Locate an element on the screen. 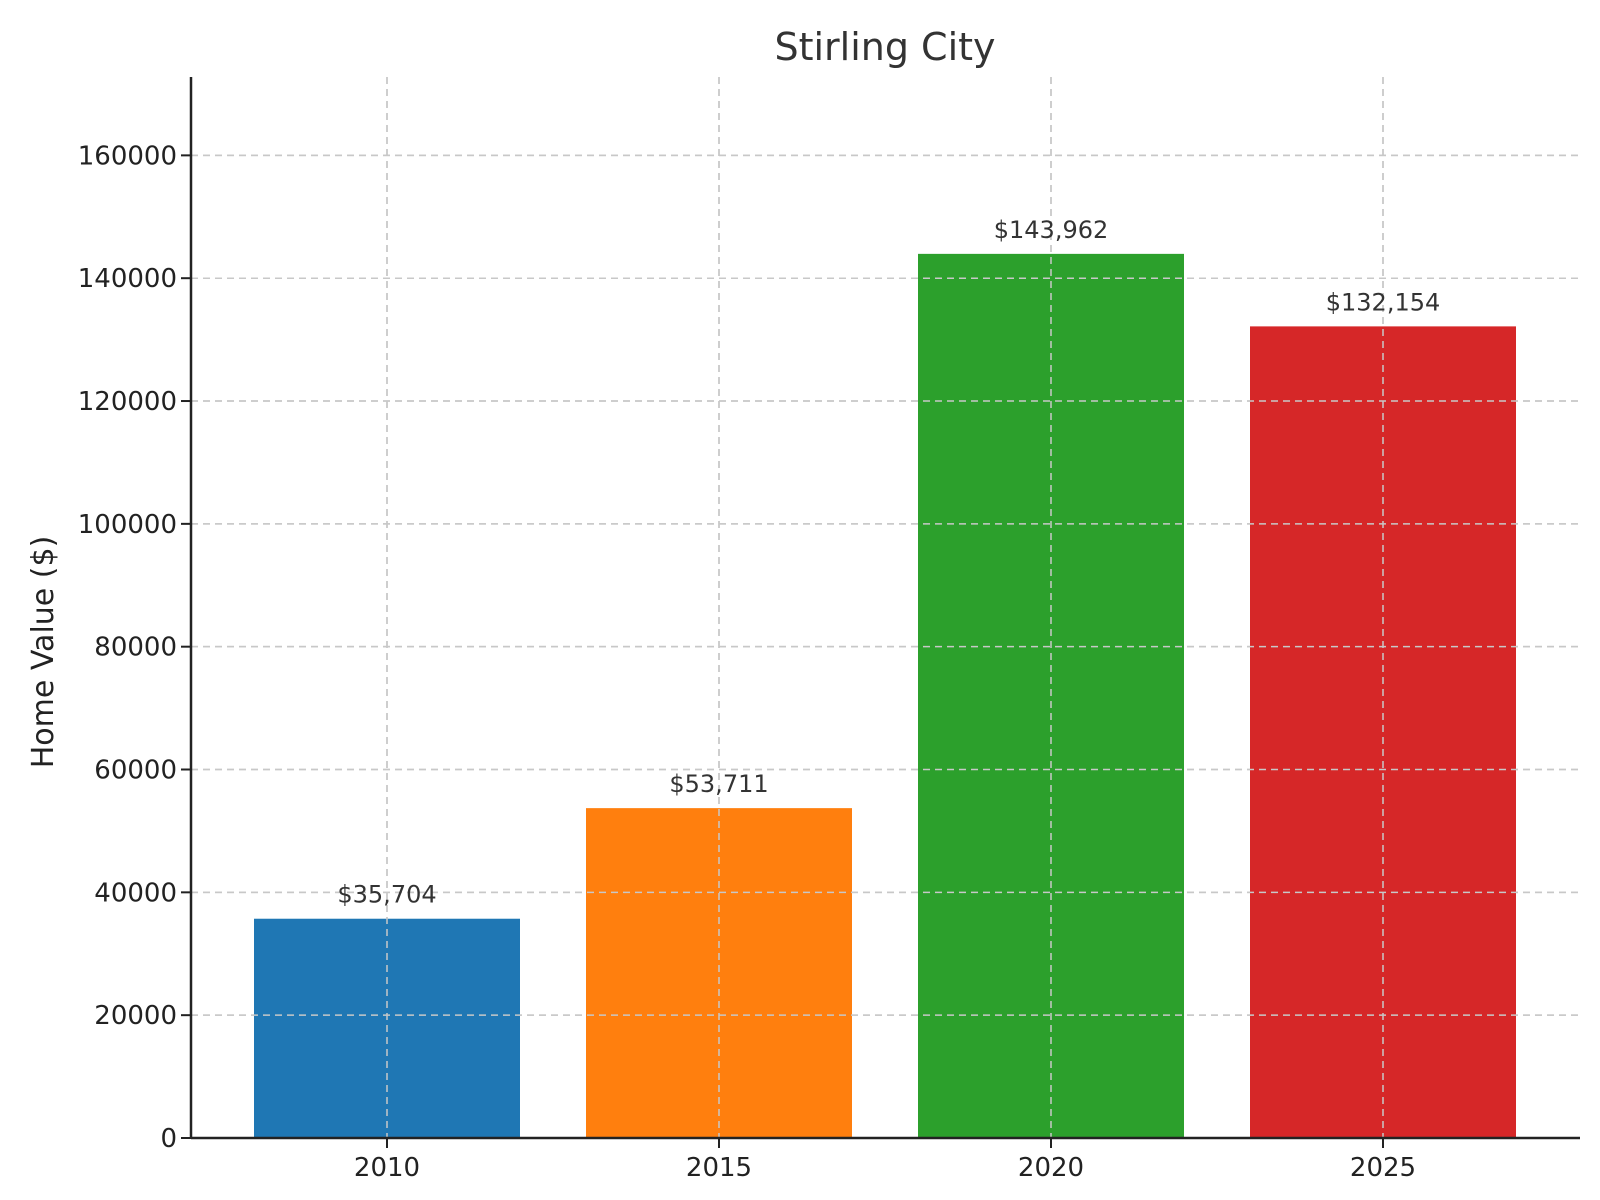 Image resolution: width=1600 pixels, height=1200 pixels. y-tick-label-0: 0 is located at coordinates (168, 1139).